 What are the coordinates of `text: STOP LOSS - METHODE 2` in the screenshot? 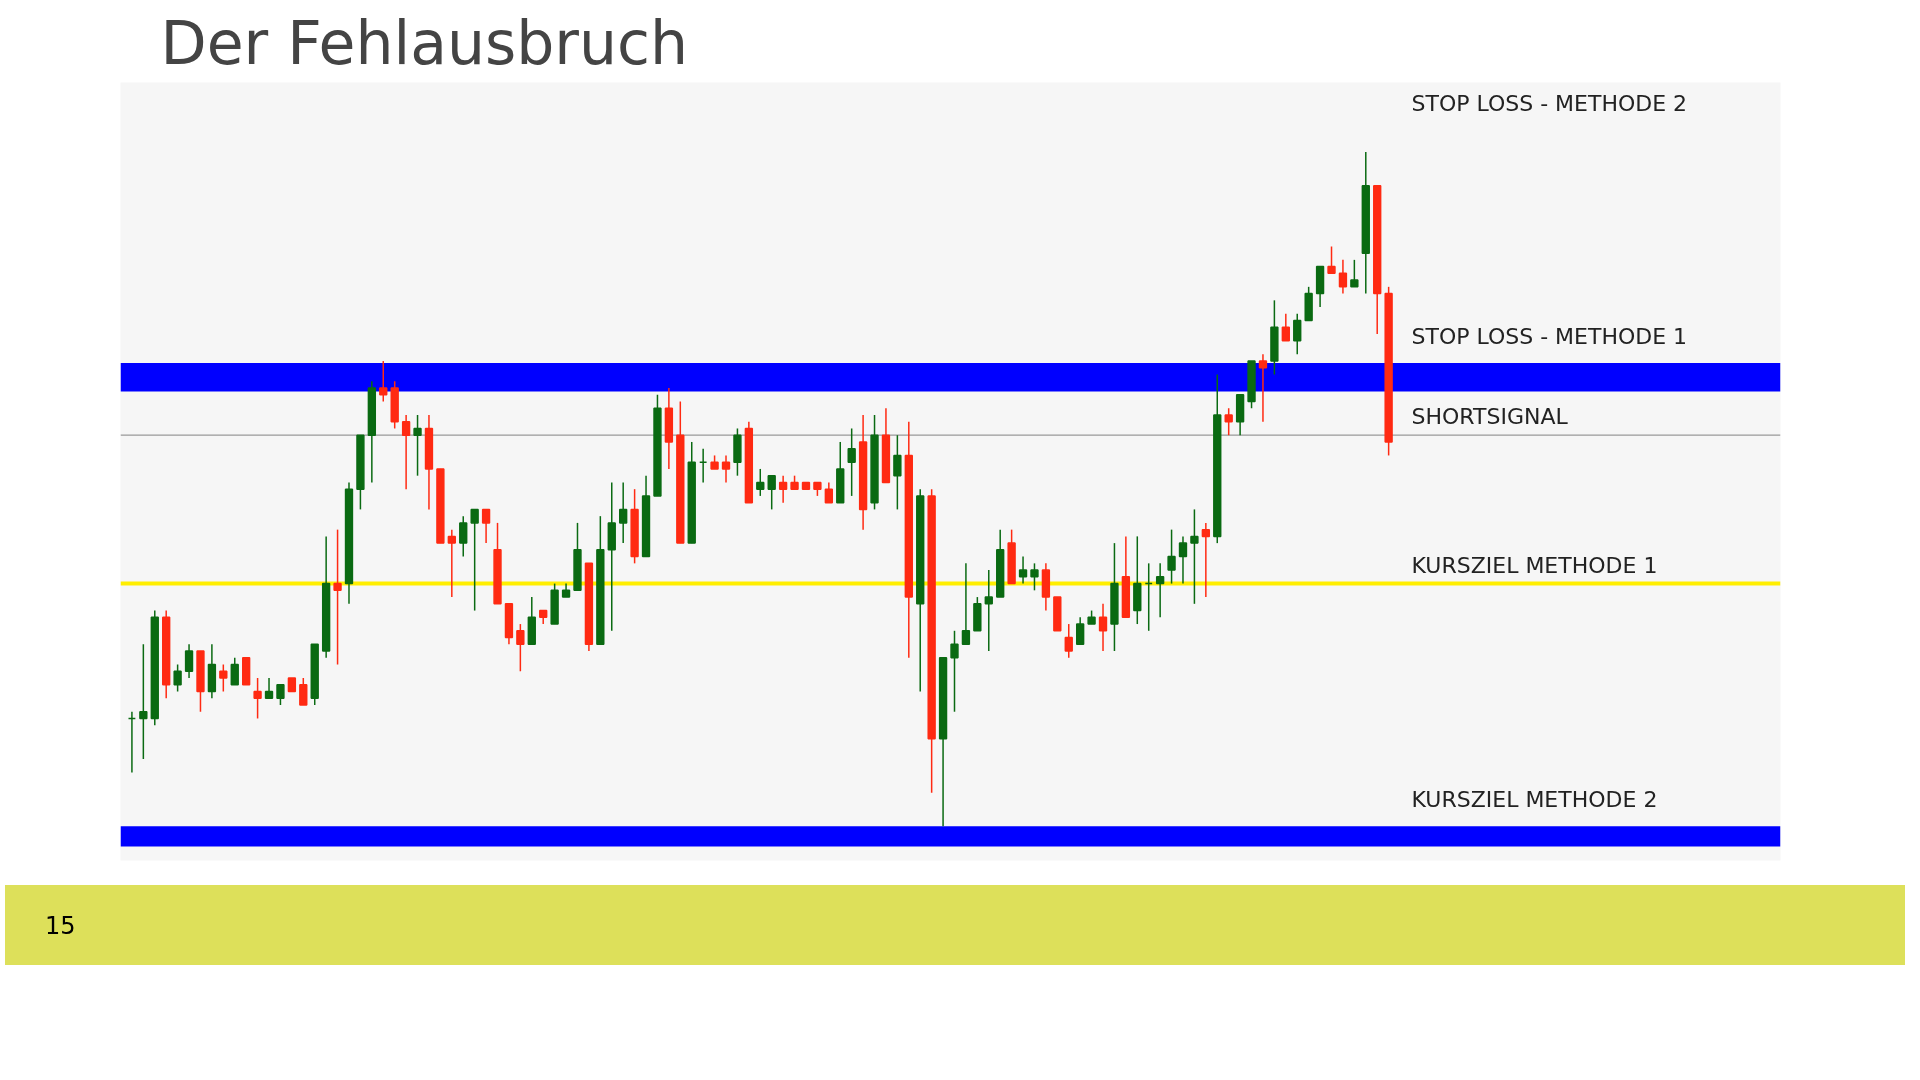 It's located at (1549, 103).